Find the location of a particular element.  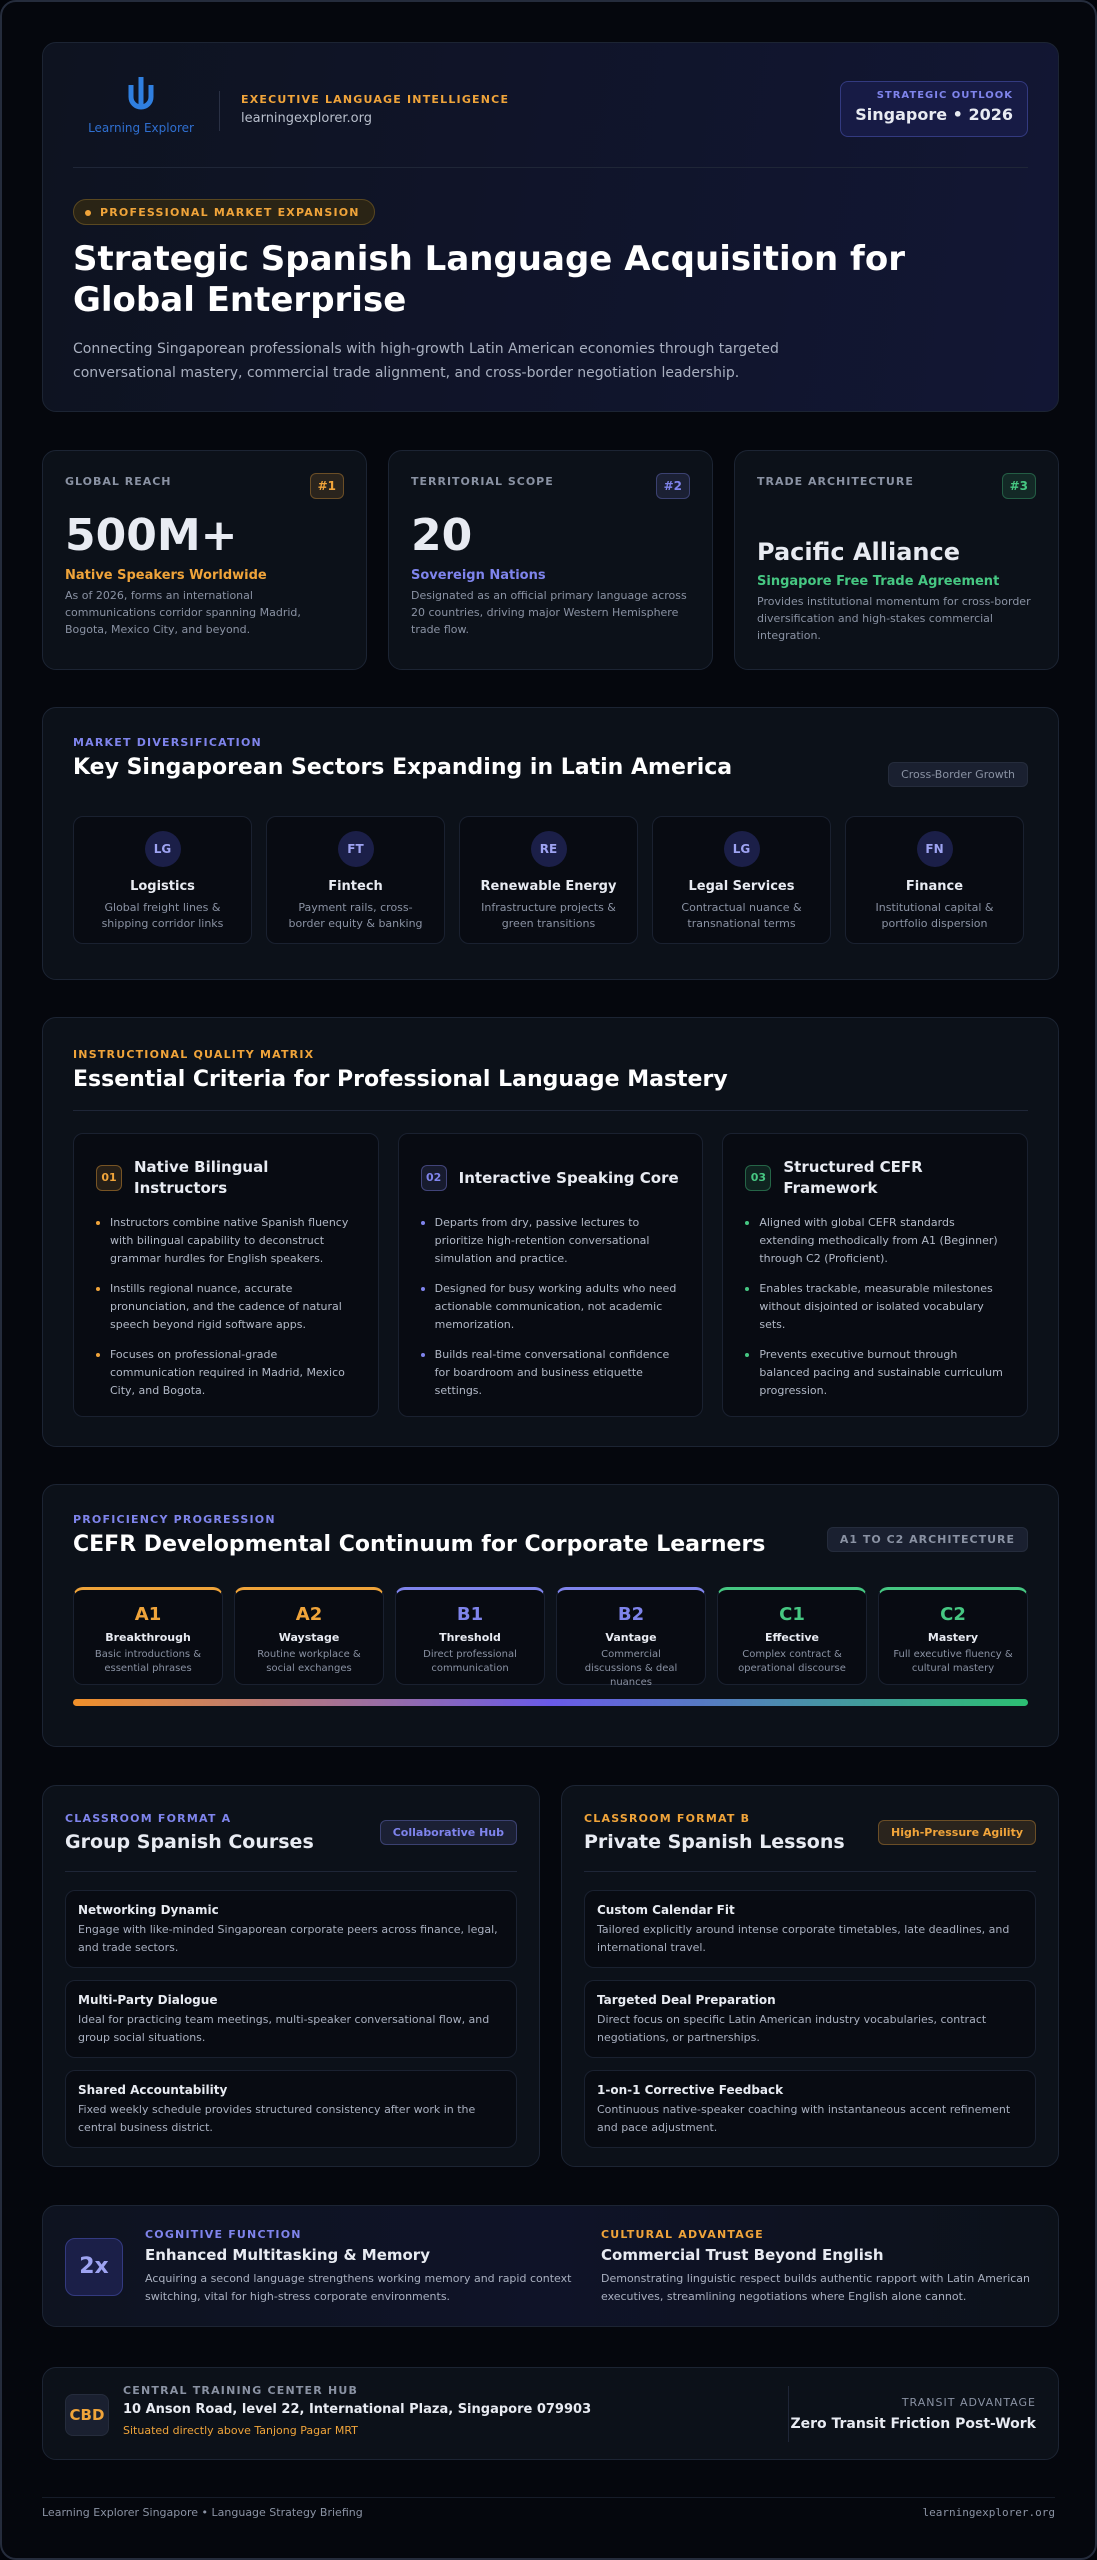

hub-right-label: TRANSIT ADVANTAGE is located at coordinates (968, 2402).